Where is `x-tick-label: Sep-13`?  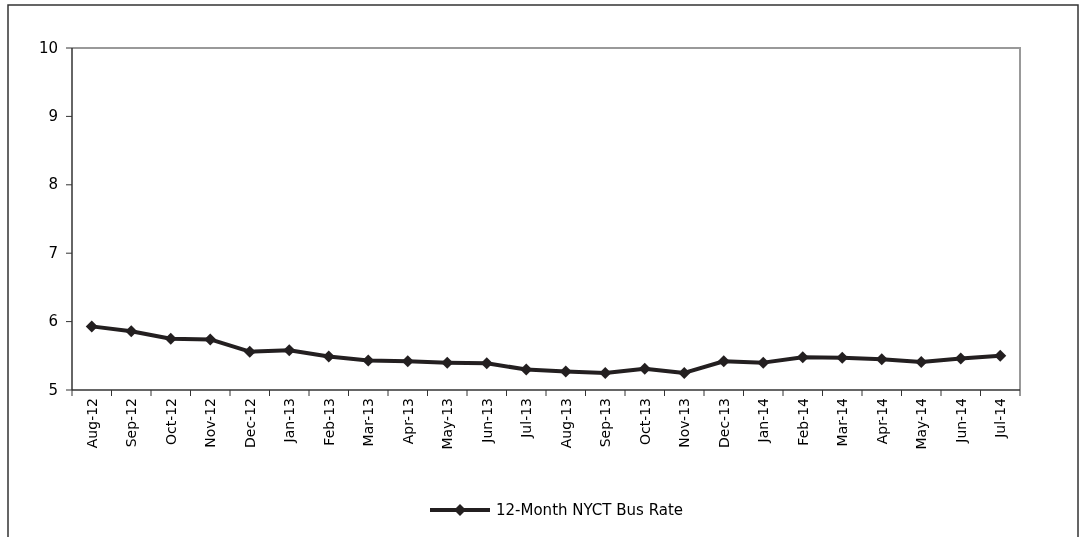 x-tick-label: Sep-13 is located at coordinates (605, 423).